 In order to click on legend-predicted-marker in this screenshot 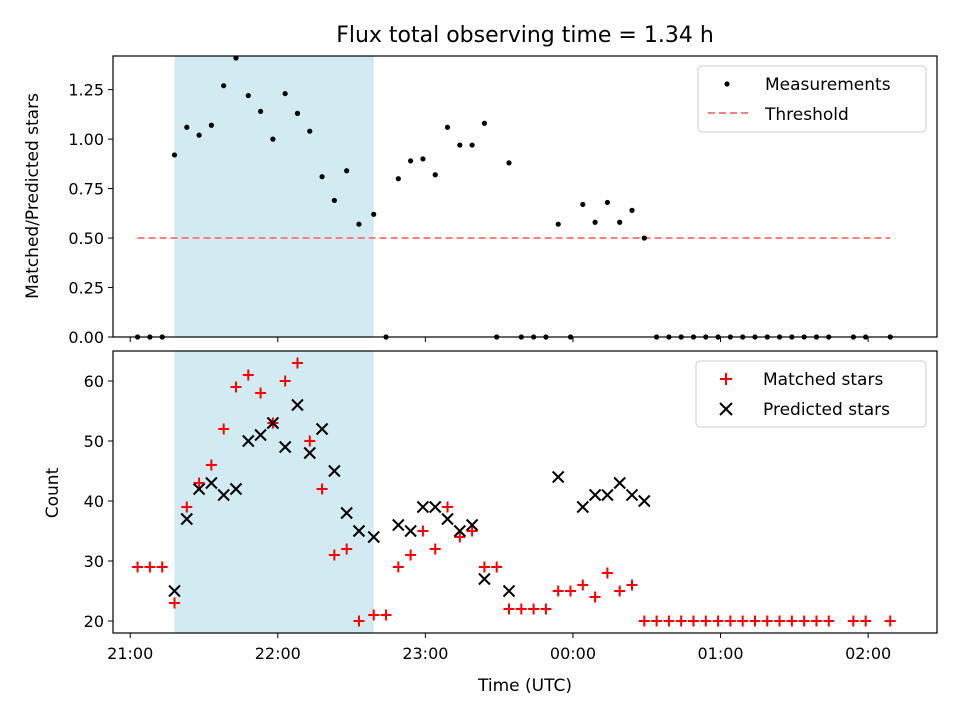, I will do `click(726, 409)`.